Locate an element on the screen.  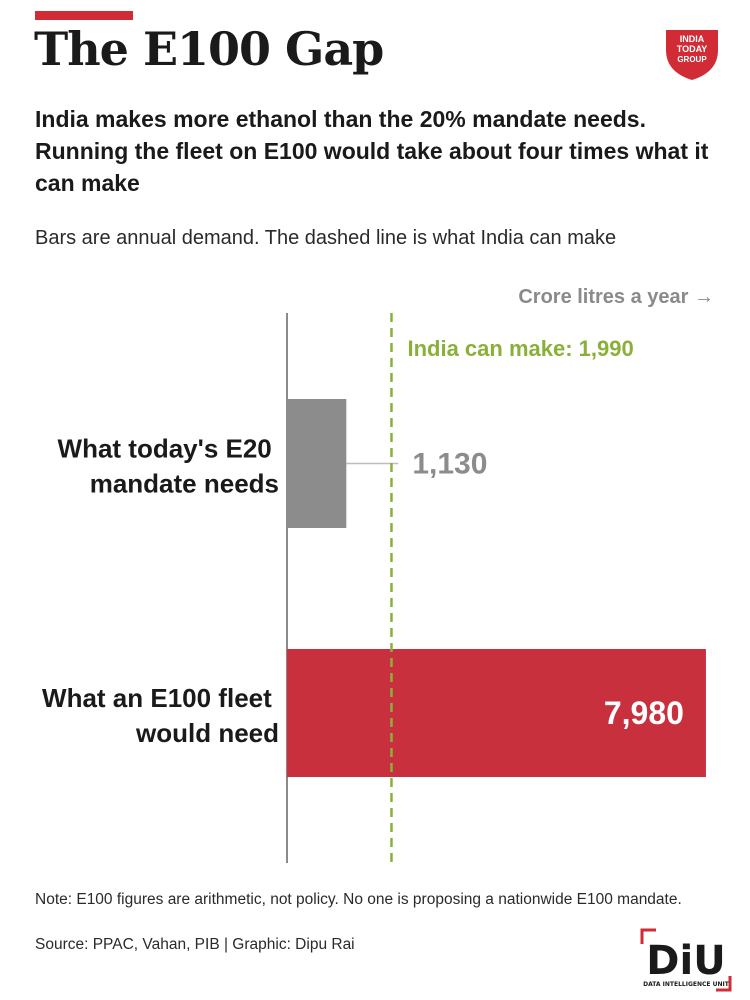
bar-e100-value-label: 7,980 is located at coordinates (644, 713).